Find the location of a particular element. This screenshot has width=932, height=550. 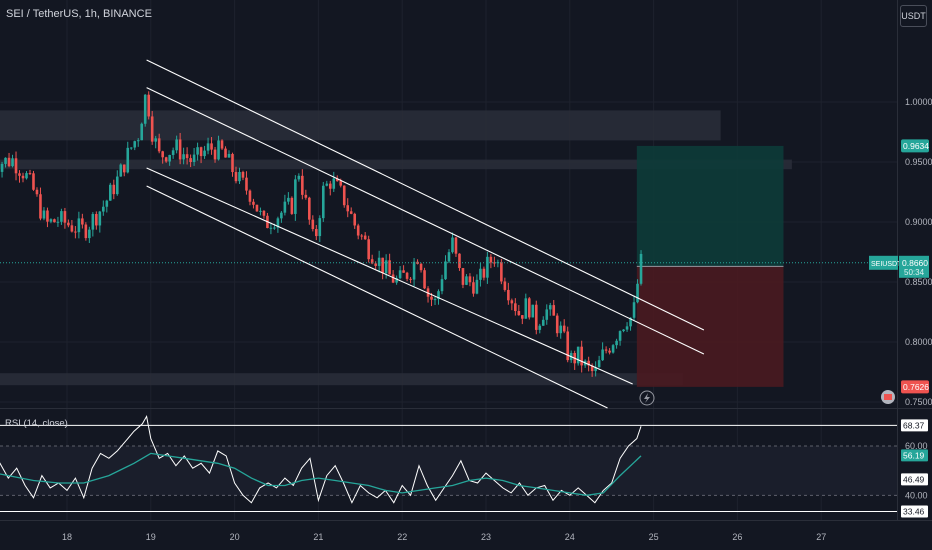

price-tick-label: 1.0000 is located at coordinates (918, 102).